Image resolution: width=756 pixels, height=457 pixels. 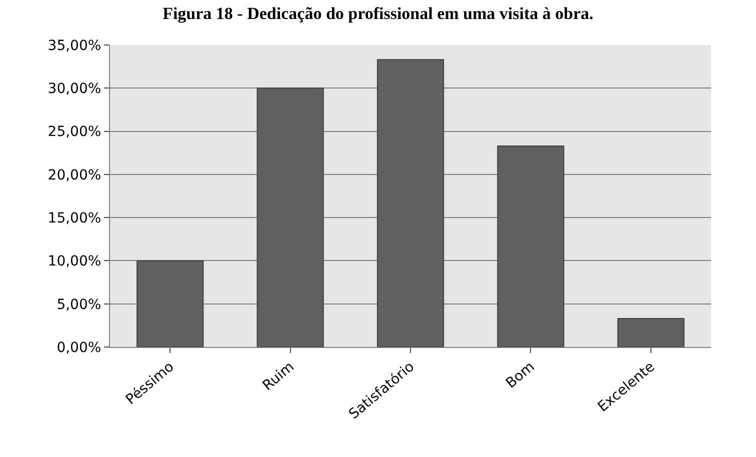 What do you see at coordinates (75, 89) in the screenshot?
I see `y-tick-label: 30,00%` at bounding box center [75, 89].